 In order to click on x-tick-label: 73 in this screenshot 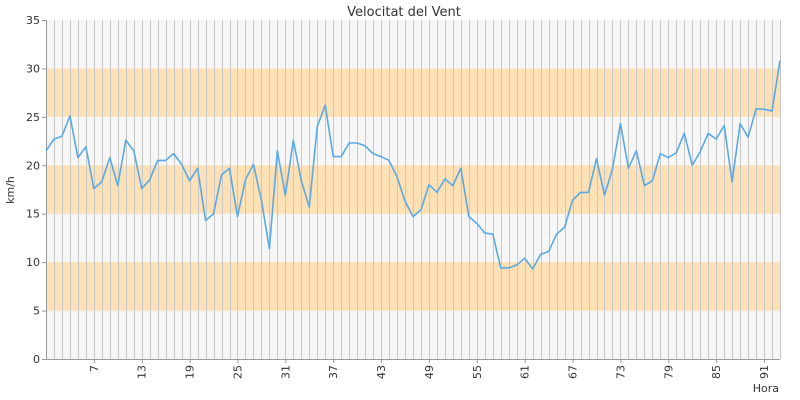, I will do `click(620, 372)`.